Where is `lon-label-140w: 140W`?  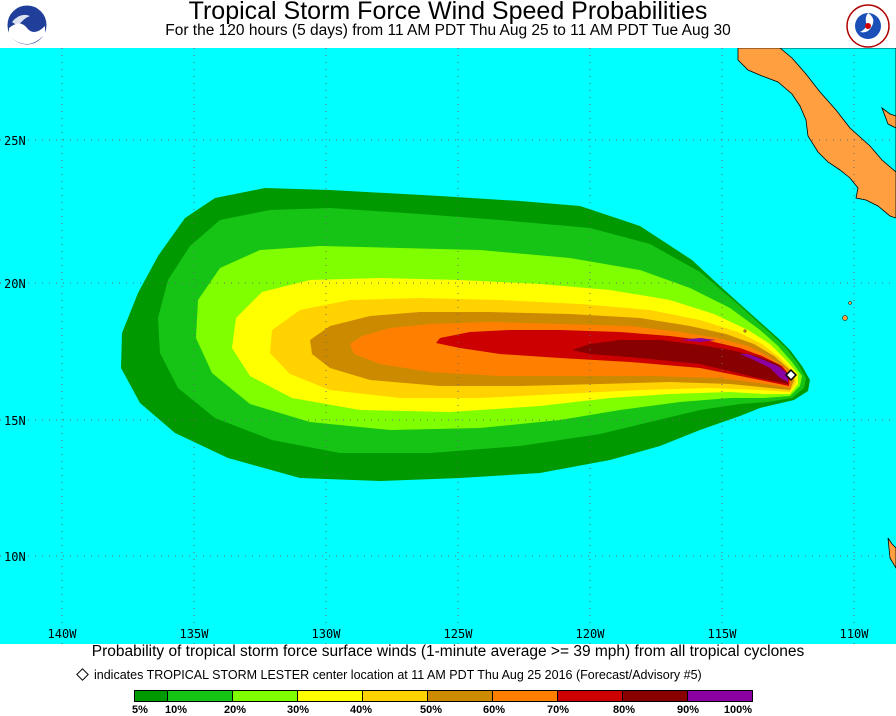 lon-label-140w: 140W is located at coordinates (63, 634).